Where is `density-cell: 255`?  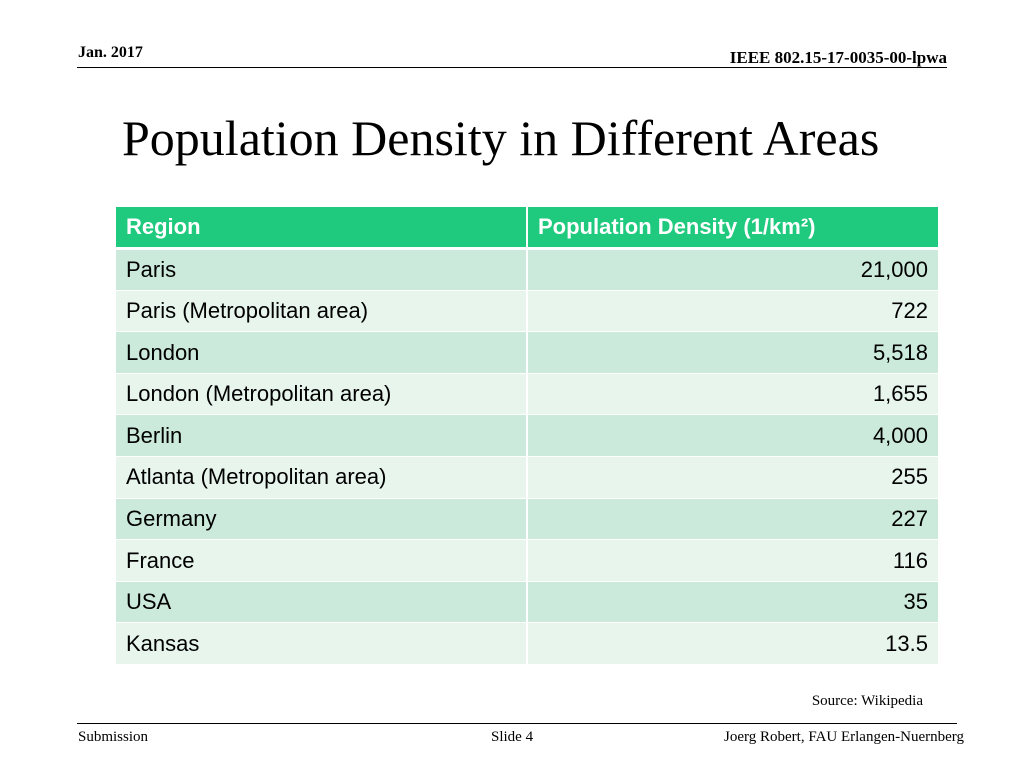
density-cell: 255 is located at coordinates (732, 477).